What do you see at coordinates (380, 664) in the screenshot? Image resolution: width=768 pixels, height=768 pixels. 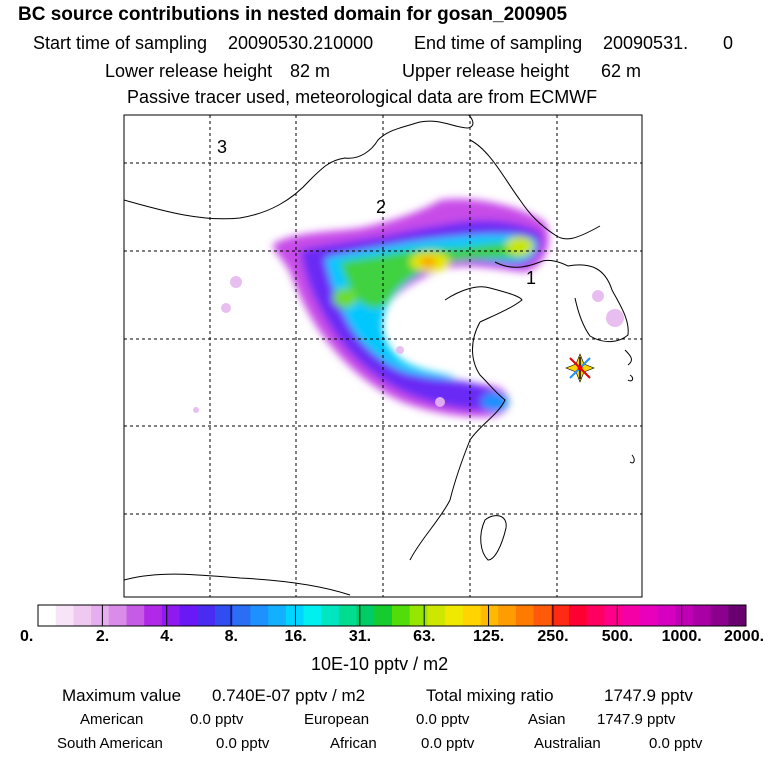 I see `colorbar-unit: 10E-10 pptv / m2` at bounding box center [380, 664].